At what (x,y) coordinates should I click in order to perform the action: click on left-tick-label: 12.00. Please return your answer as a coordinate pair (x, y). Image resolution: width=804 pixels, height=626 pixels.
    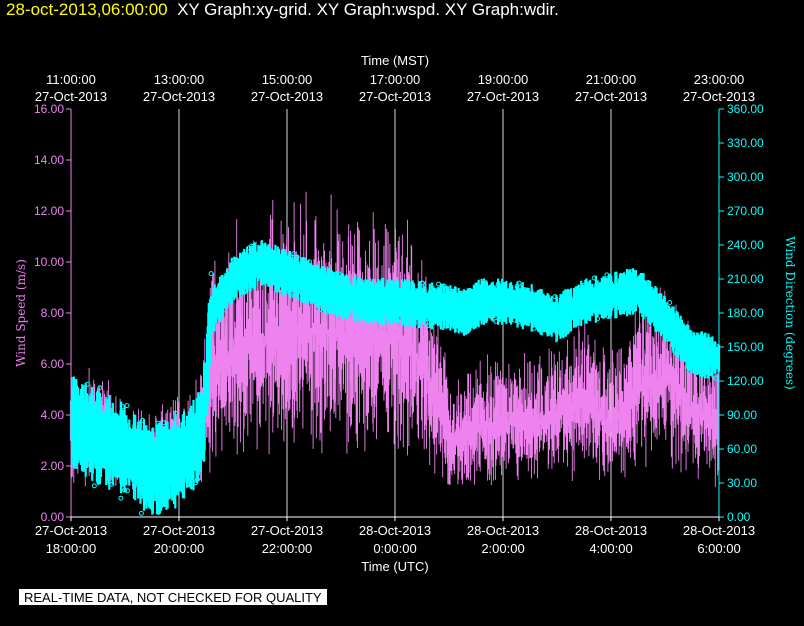
    Looking at the image, I should click on (49, 211).